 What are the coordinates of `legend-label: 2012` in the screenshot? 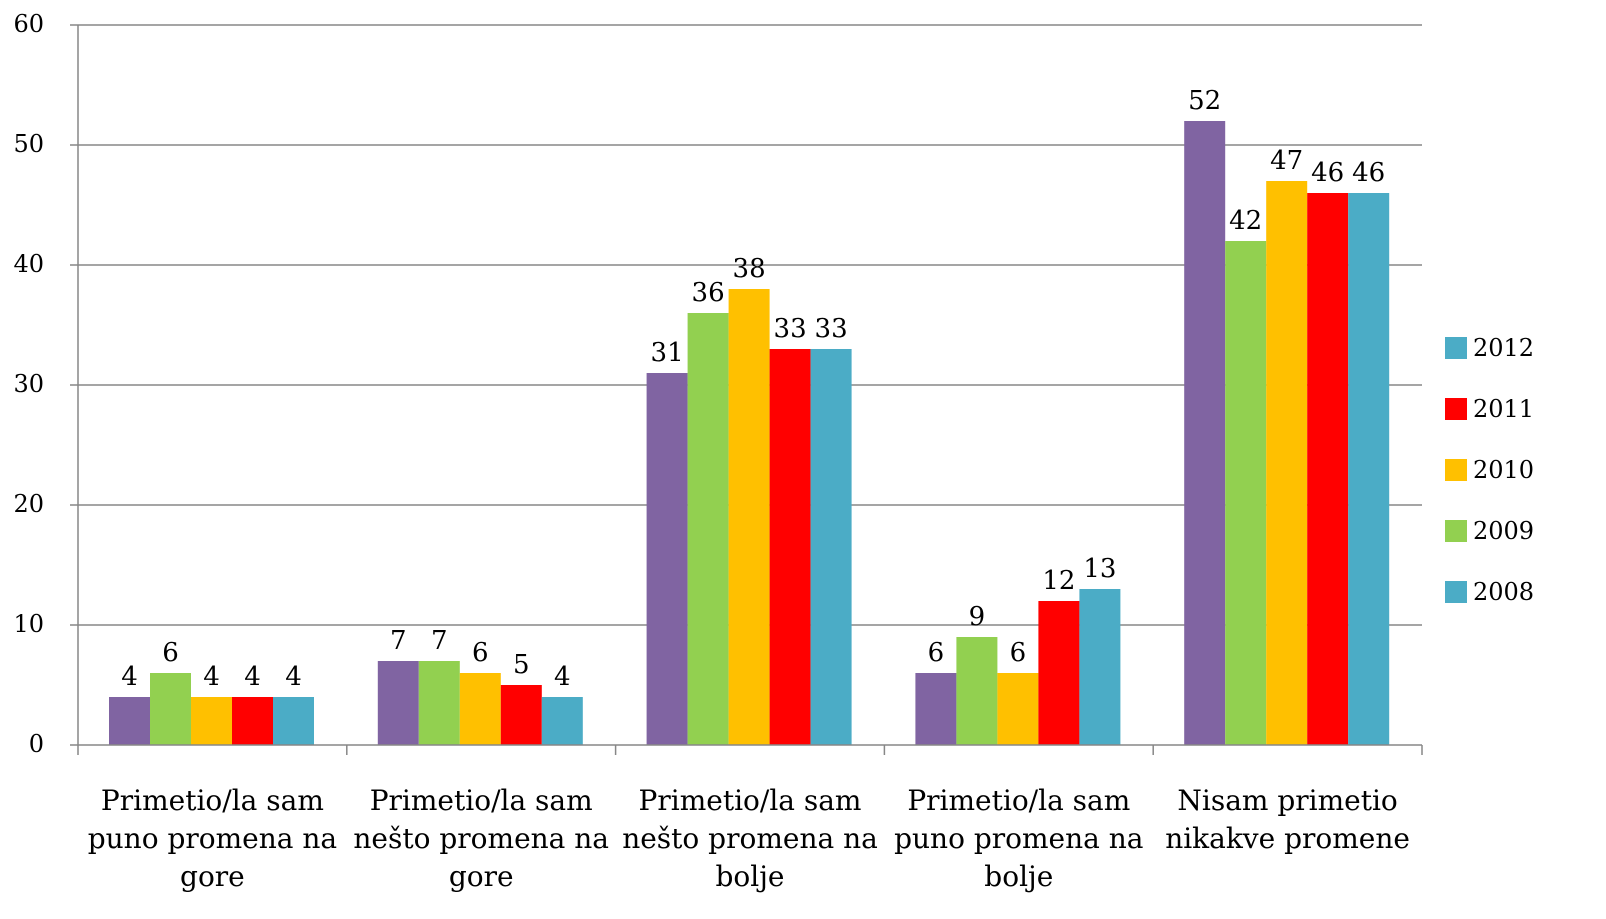 It's located at (1503, 348).